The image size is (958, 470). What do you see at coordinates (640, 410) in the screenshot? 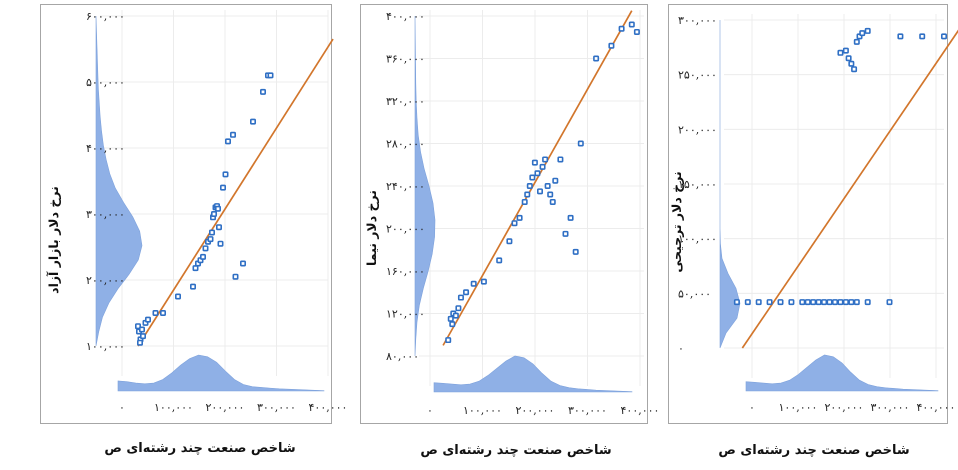
I see `x-tick-label: ۴۰۰,۰۰۰` at bounding box center [640, 410].